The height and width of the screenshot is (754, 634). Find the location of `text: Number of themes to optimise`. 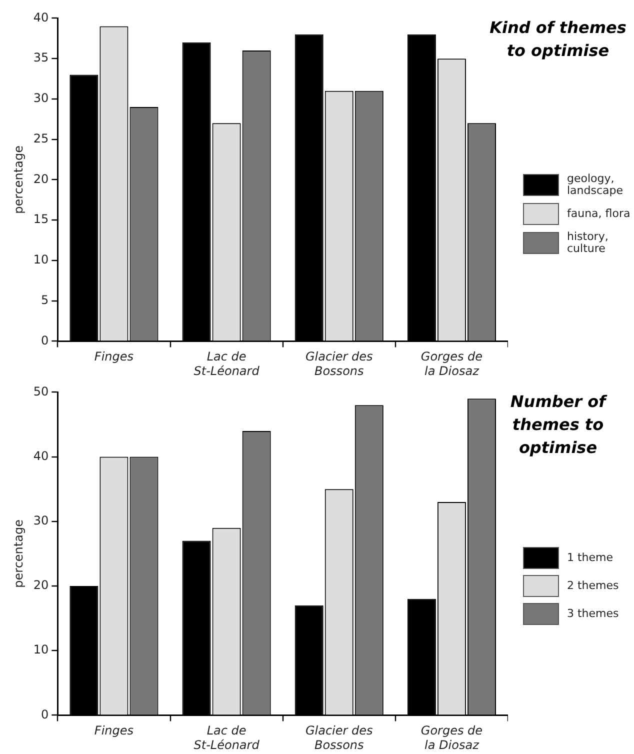

text: Number of themes to optimise is located at coordinates (558, 425).